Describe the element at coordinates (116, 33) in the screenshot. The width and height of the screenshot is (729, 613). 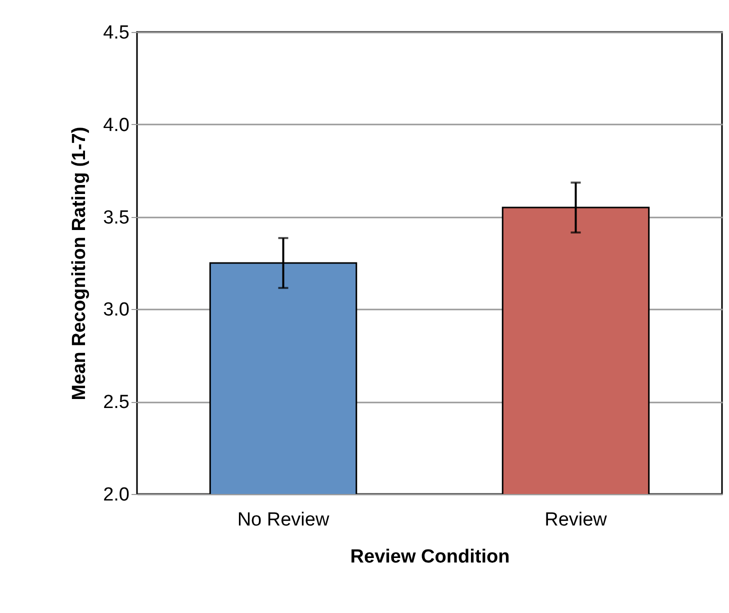
I see `y-tick-label: 4.5` at that location.